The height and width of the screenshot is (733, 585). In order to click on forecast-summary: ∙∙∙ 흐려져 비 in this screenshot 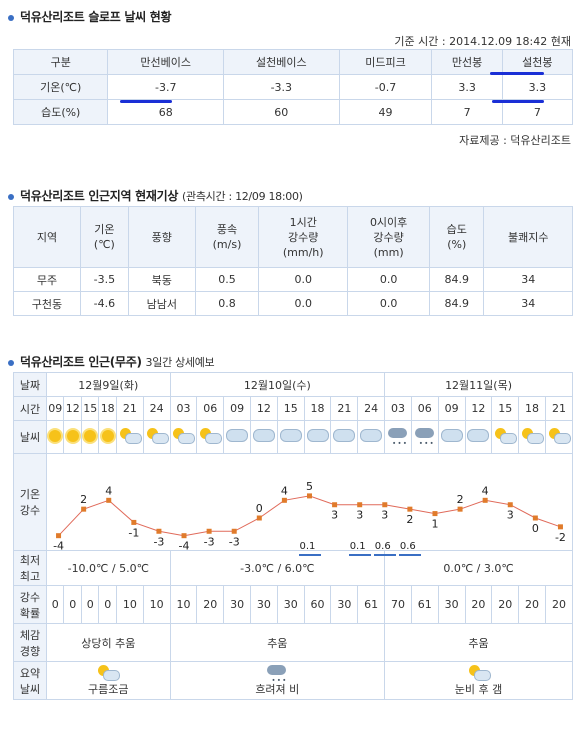, I will do `click(277, 680)`.